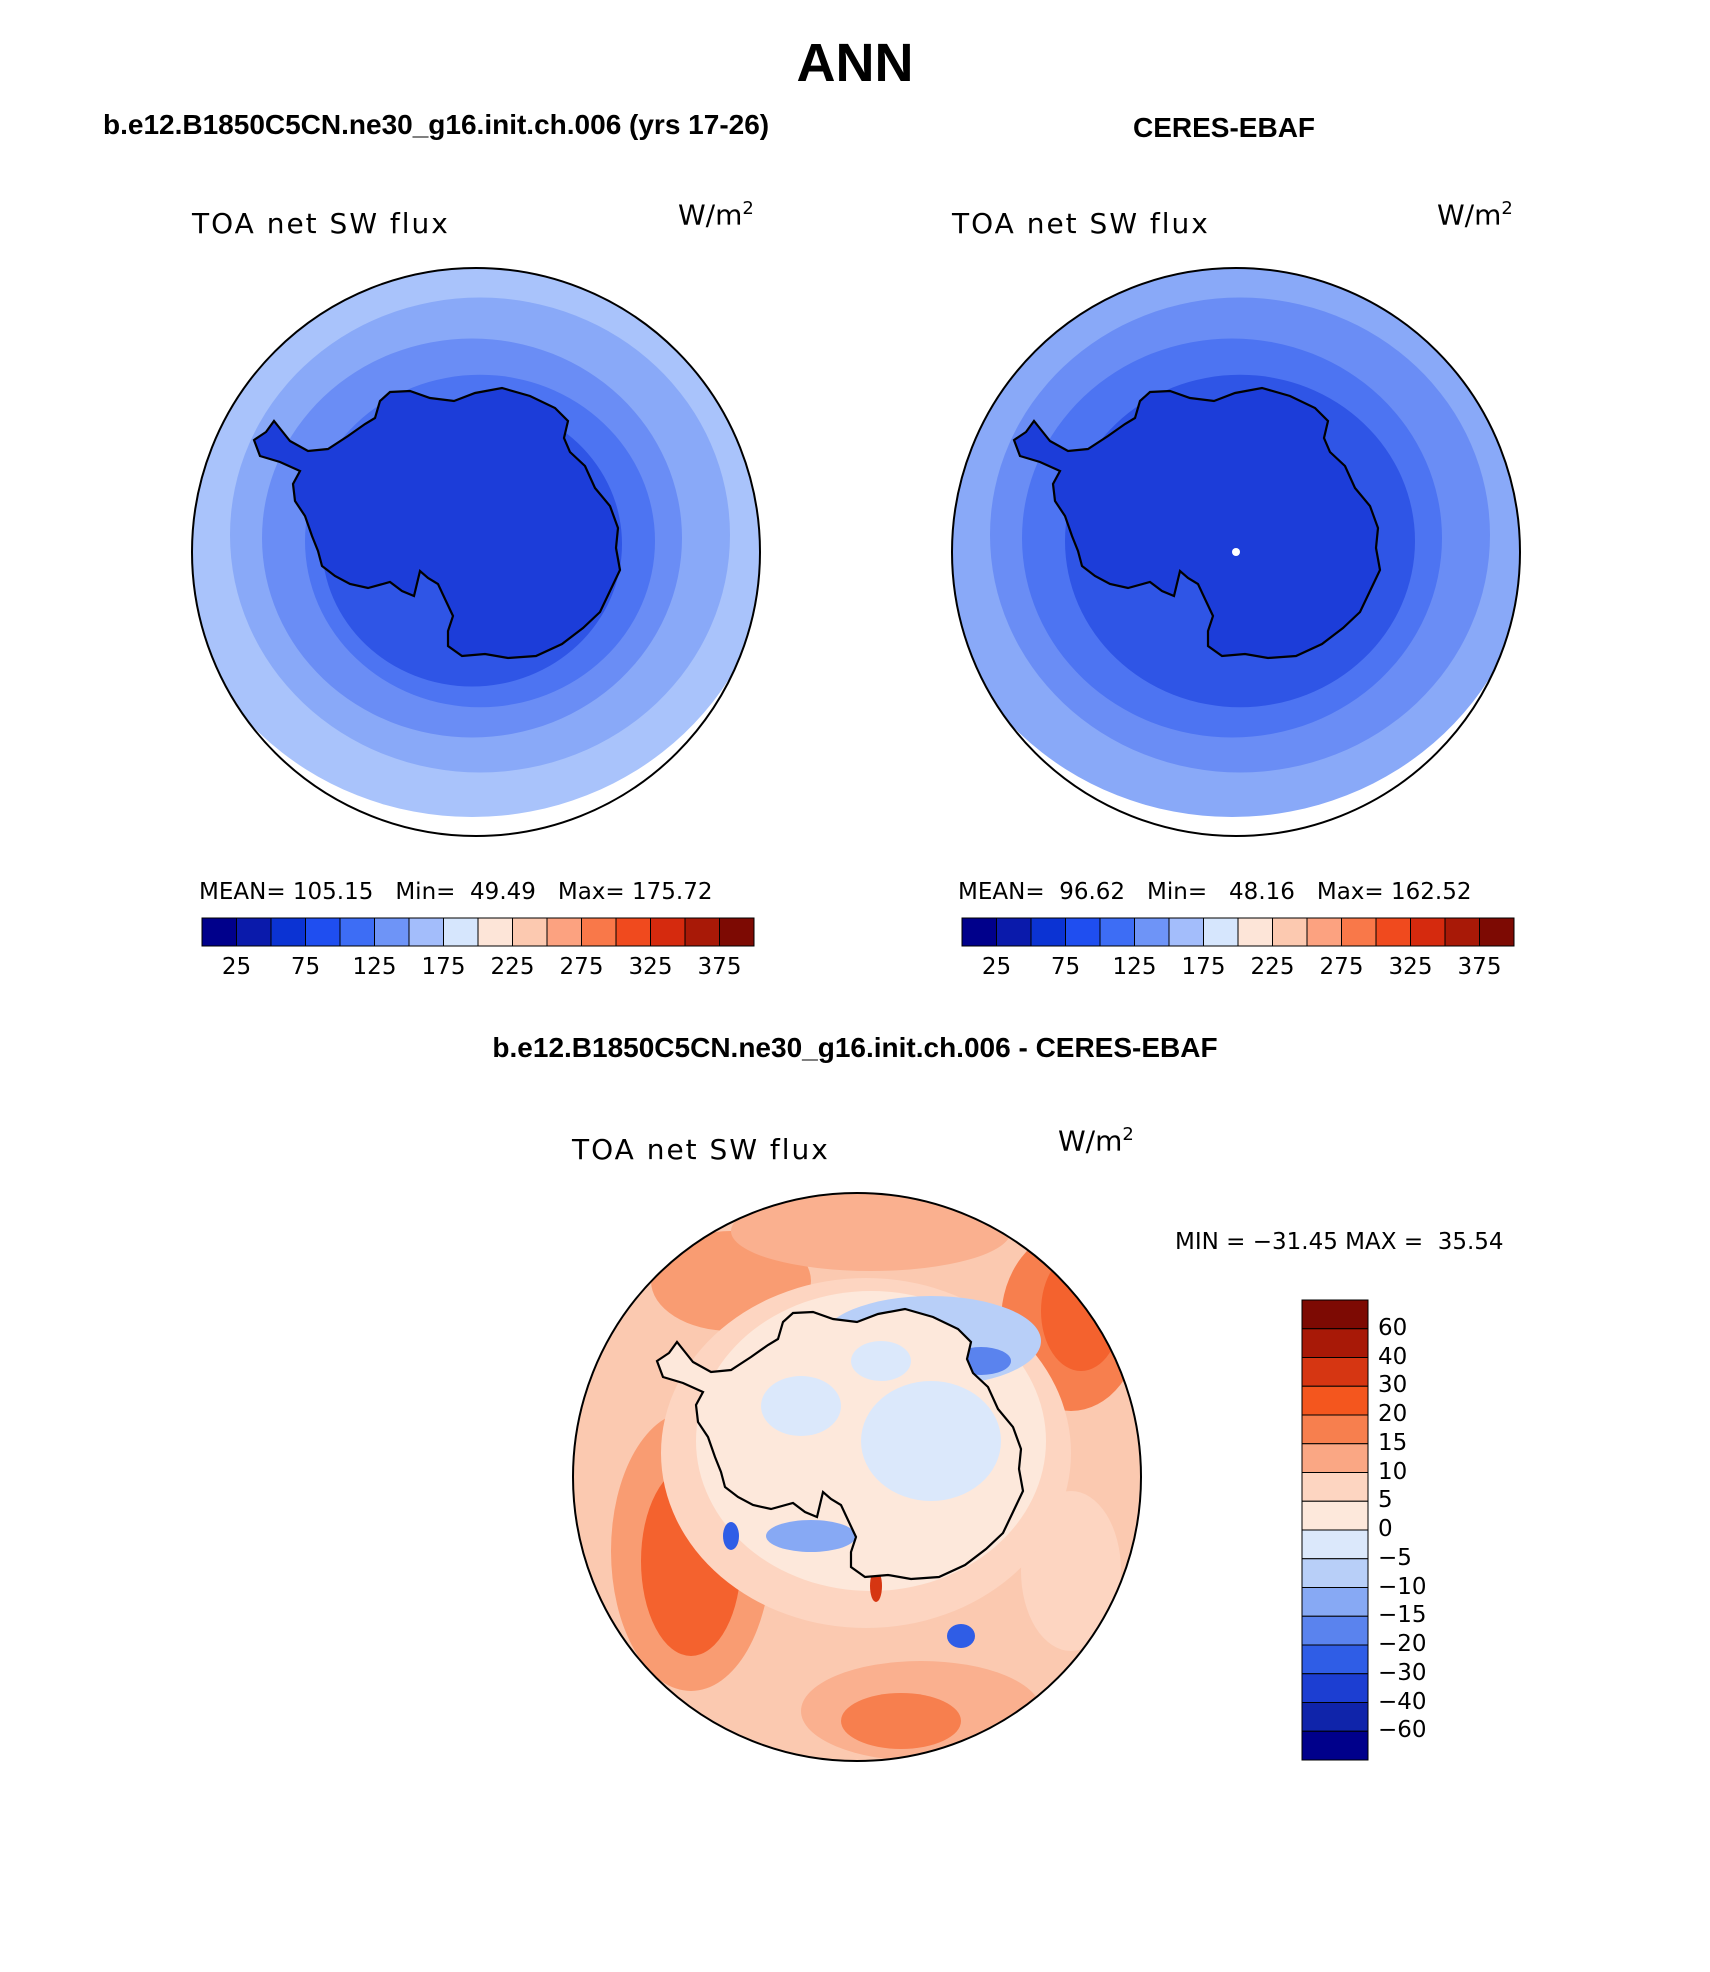 Image resolution: width=1710 pixels, height=1972 pixels. What do you see at coordinates (1402, 1672) in the screenshot?
I see `colorbar-tick-label: −30` at bounding box center [1402, 1672].